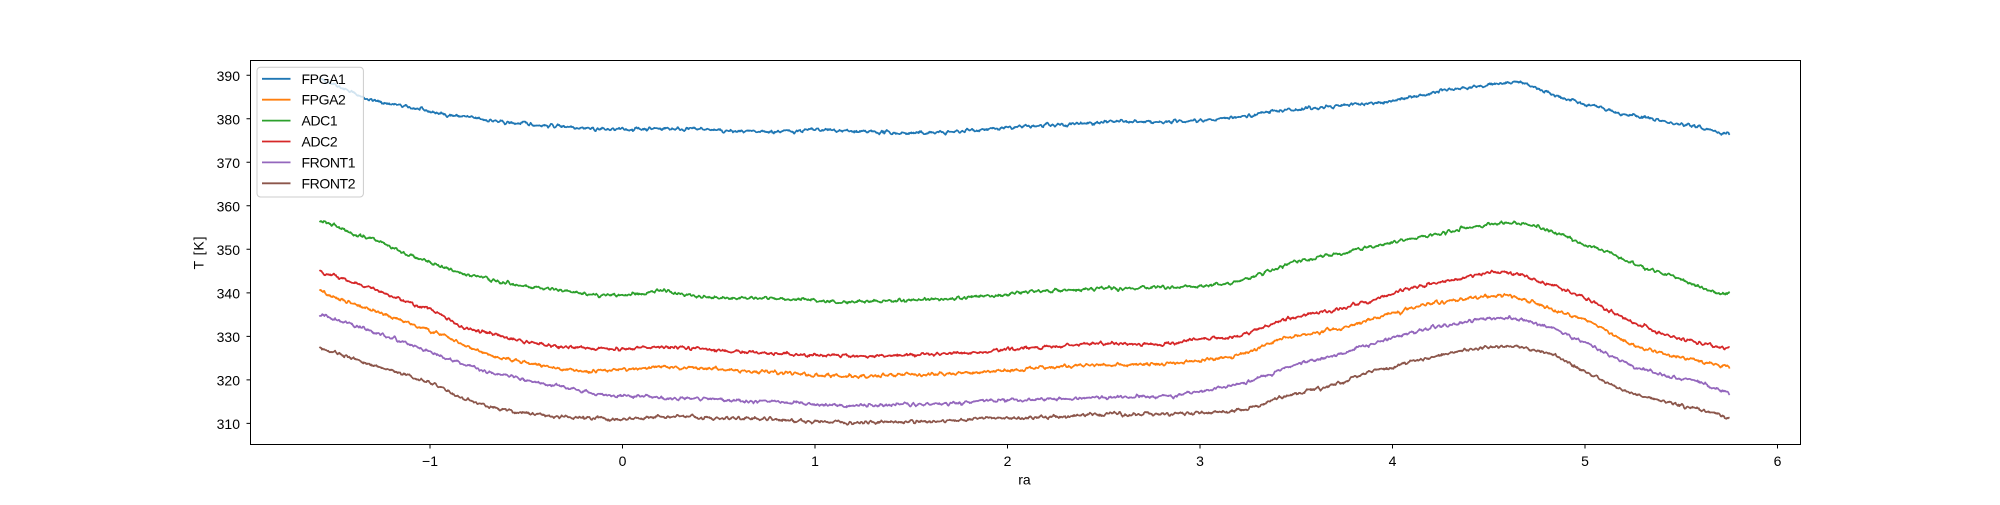 Image resolution: width=2000 pixels, height=505 pixels. I want to click on svg-text: 2, so click(1008, 461).